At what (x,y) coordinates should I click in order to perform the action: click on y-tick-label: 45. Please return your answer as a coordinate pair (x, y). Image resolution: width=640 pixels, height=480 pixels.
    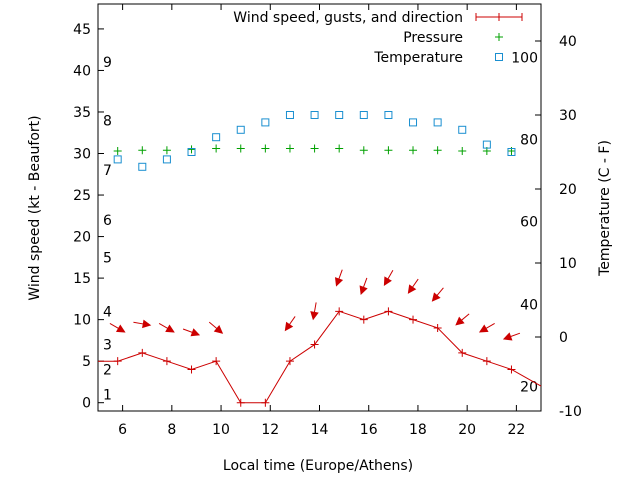
    Looking at the image, I should click on (82, 30).